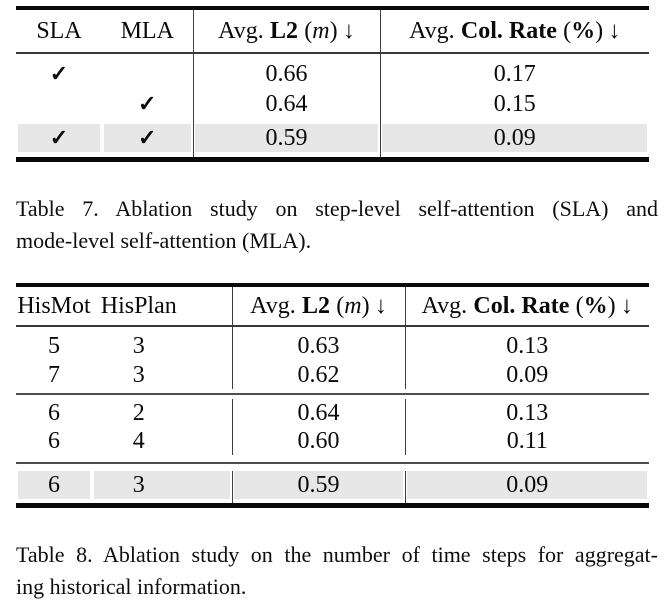  I want to click on table-row: 7 3 0.62 0.09, so click(332, 375).